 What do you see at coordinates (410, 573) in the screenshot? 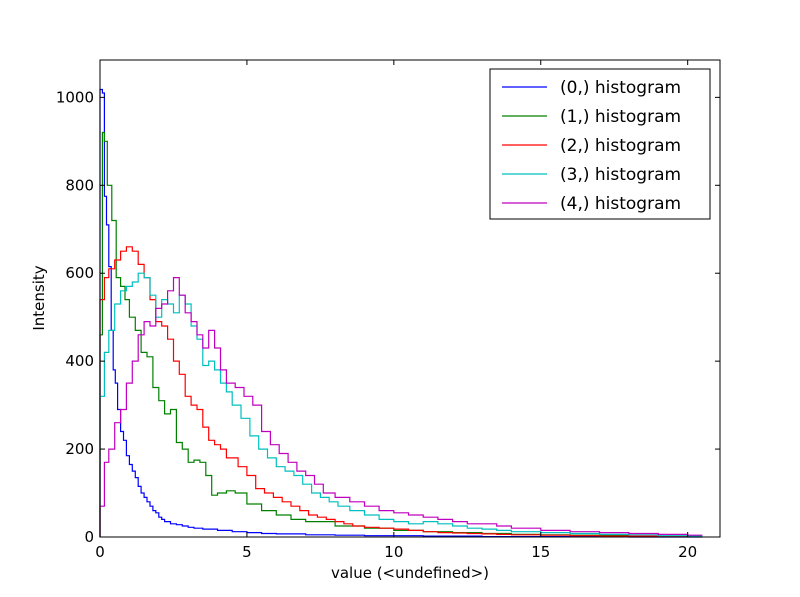
I see `x-axis-label: value (<undefined>)` at bounding box center [410, 573].